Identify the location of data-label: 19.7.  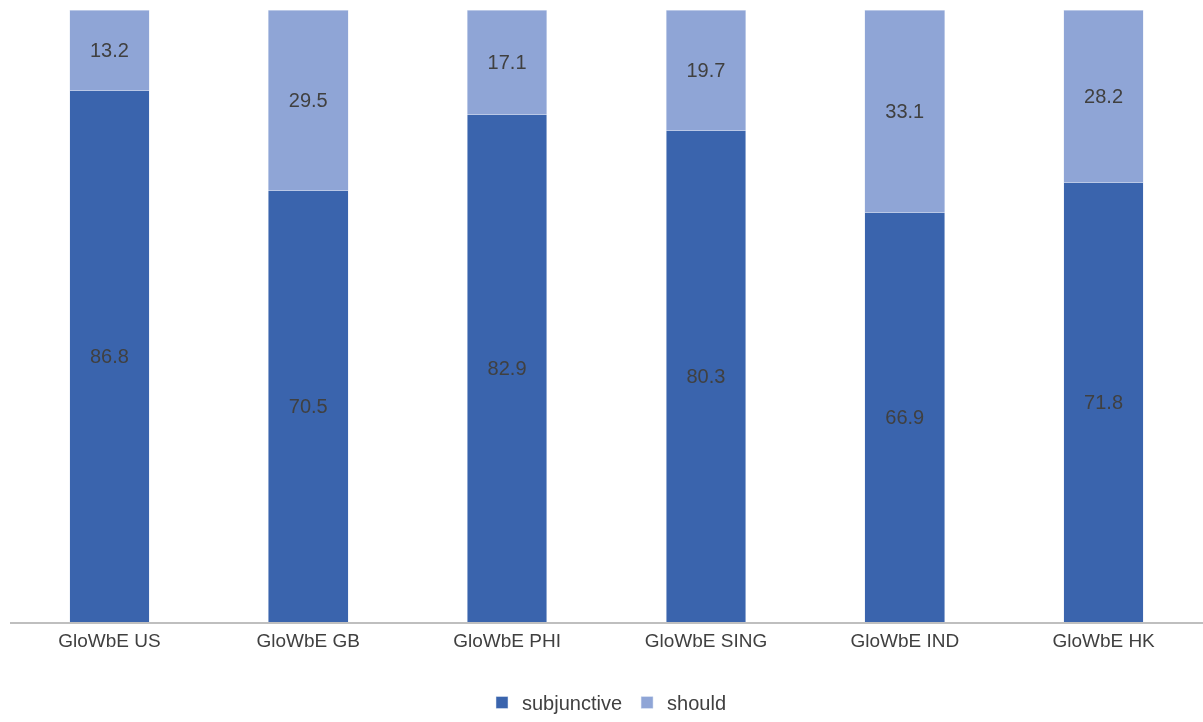
(706, 70).